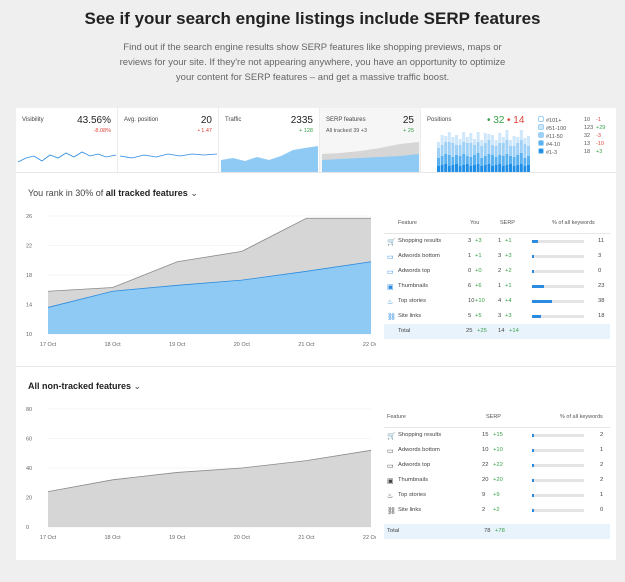  I want to click on positions-legend-row: #11-50 32 -3, so click(573, 136).